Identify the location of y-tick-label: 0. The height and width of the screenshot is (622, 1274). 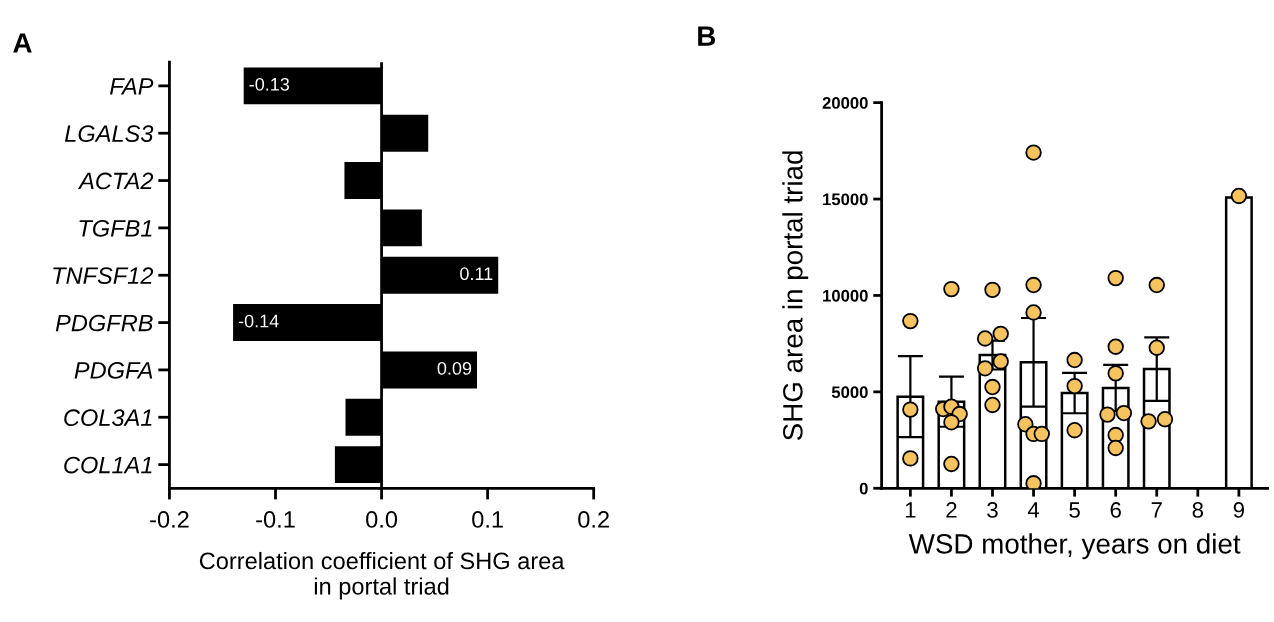
(863, 488).